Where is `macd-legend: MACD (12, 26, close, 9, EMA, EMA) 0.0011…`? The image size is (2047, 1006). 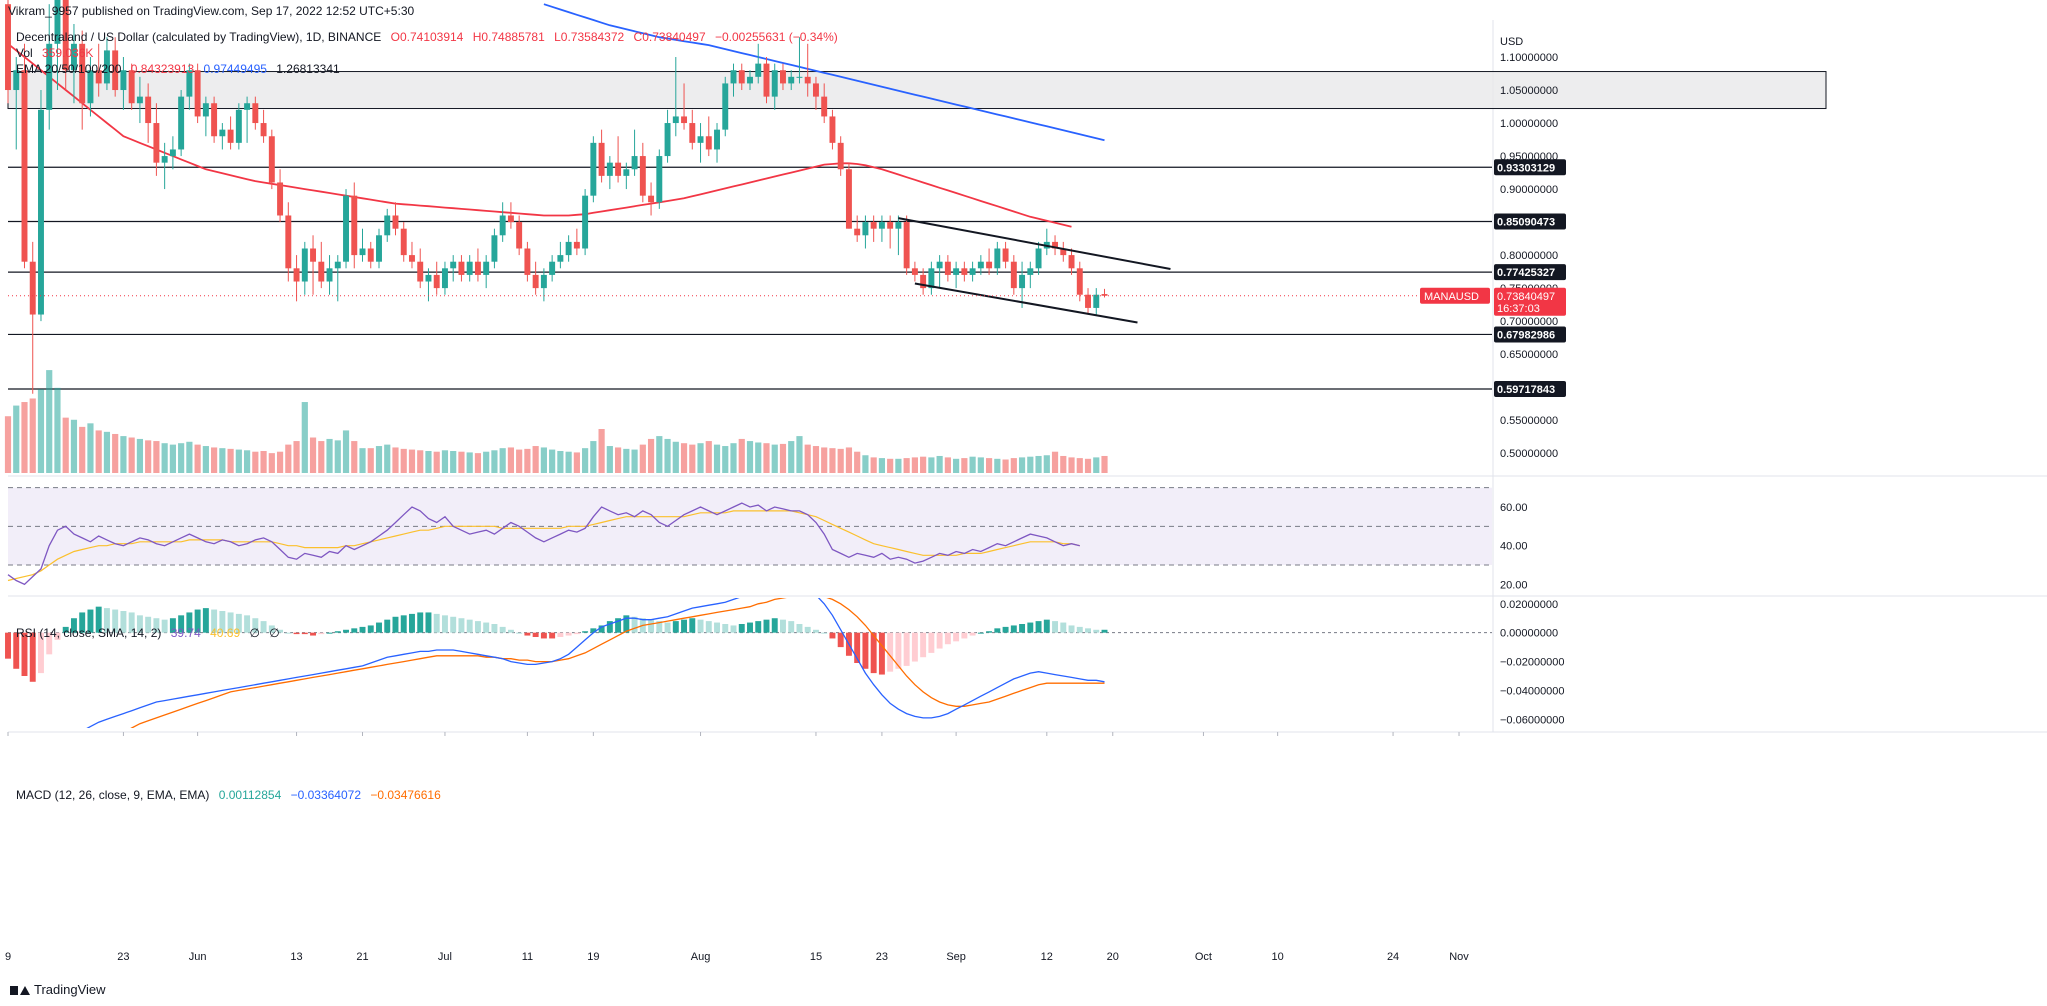 macd-legend: MACD (12, 26, close, 9, EMA, EMA) 0.0011… is located at coordinates (231, 795).